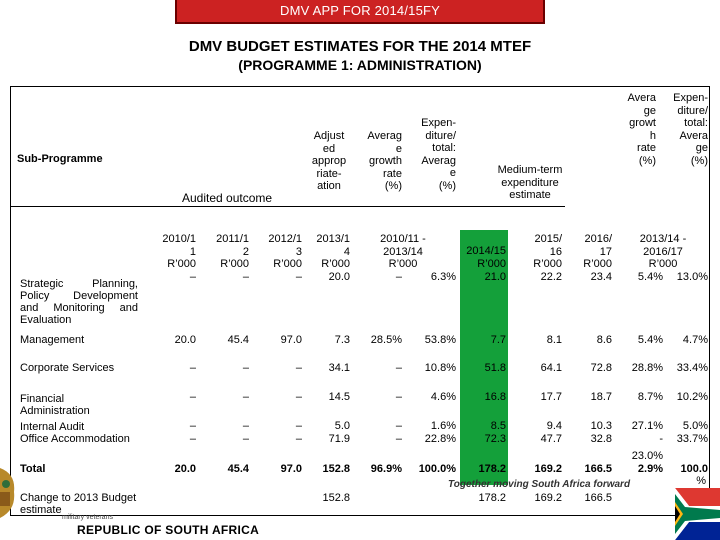 This screenshot has width=720, height=540. What do you see at coordinates (551, 368) in the screenshot?
I see `table-cell: 64.1` at bounding box center [551, 368].